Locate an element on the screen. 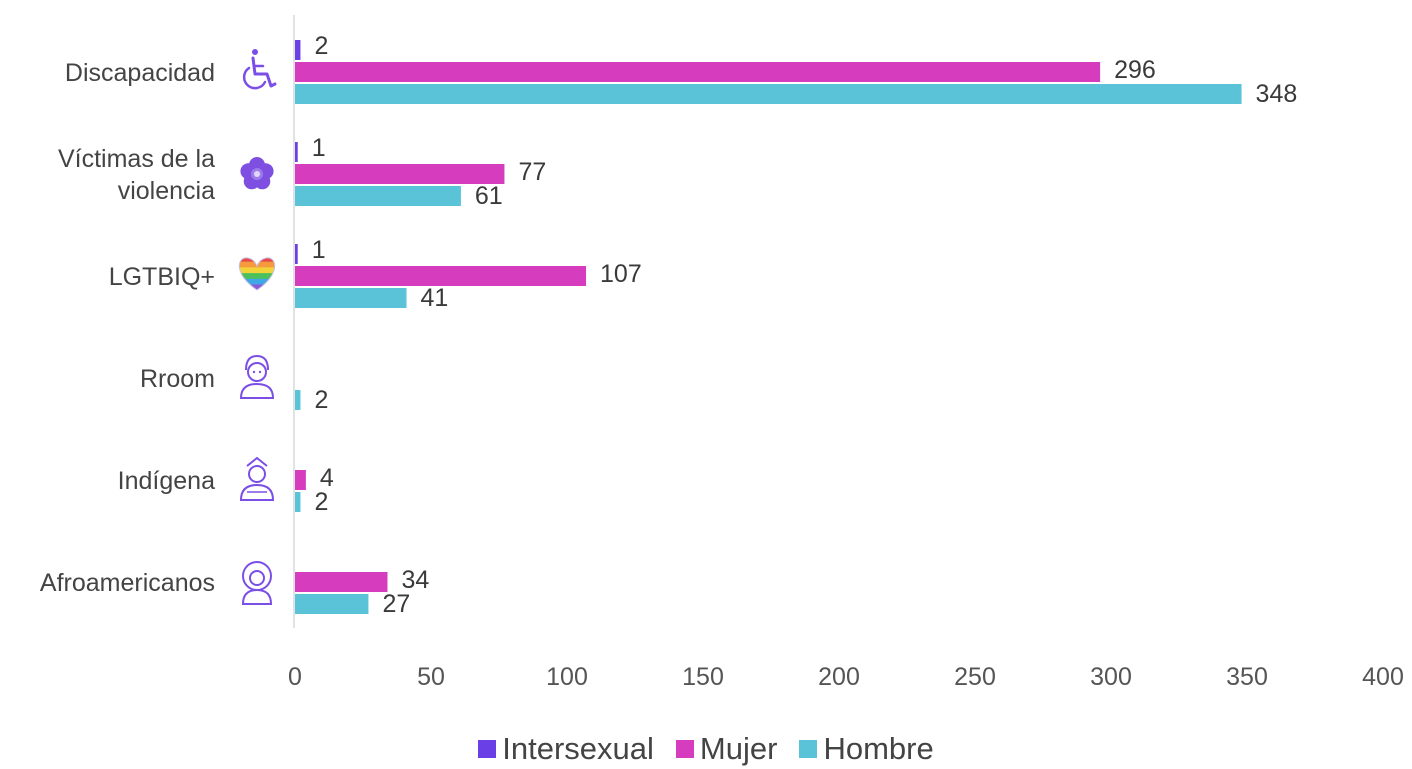 The width and height of the screenshot is (1412, 769). x-tick-label: 250 is located at coordinates (975, 677).